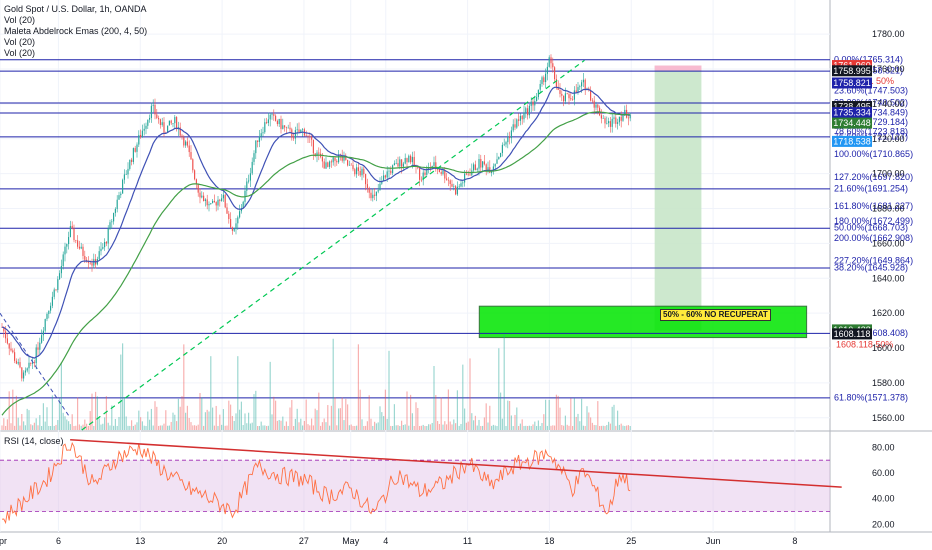 Image resolution: width=932 pixels, height=550 pixels. What do you see at coordinates (678, 198) in the screenshot?
I see `projection-box` at bounding box center [678, 198].